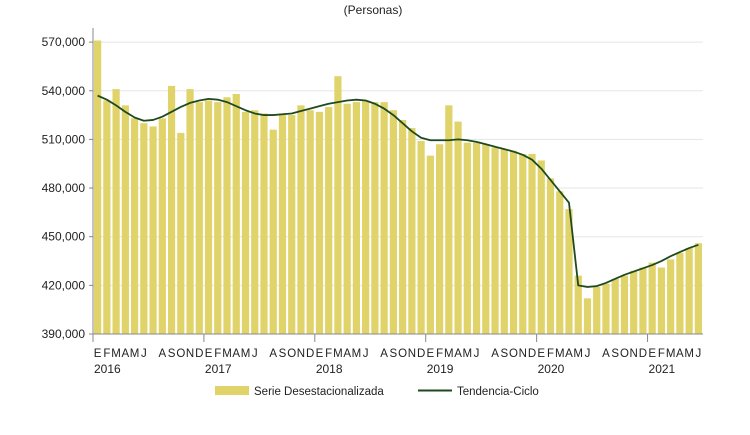  Describe the element at coordinates (373, 10) in the screenshot. I see `chart-subtitle: (Personas)` at that location.